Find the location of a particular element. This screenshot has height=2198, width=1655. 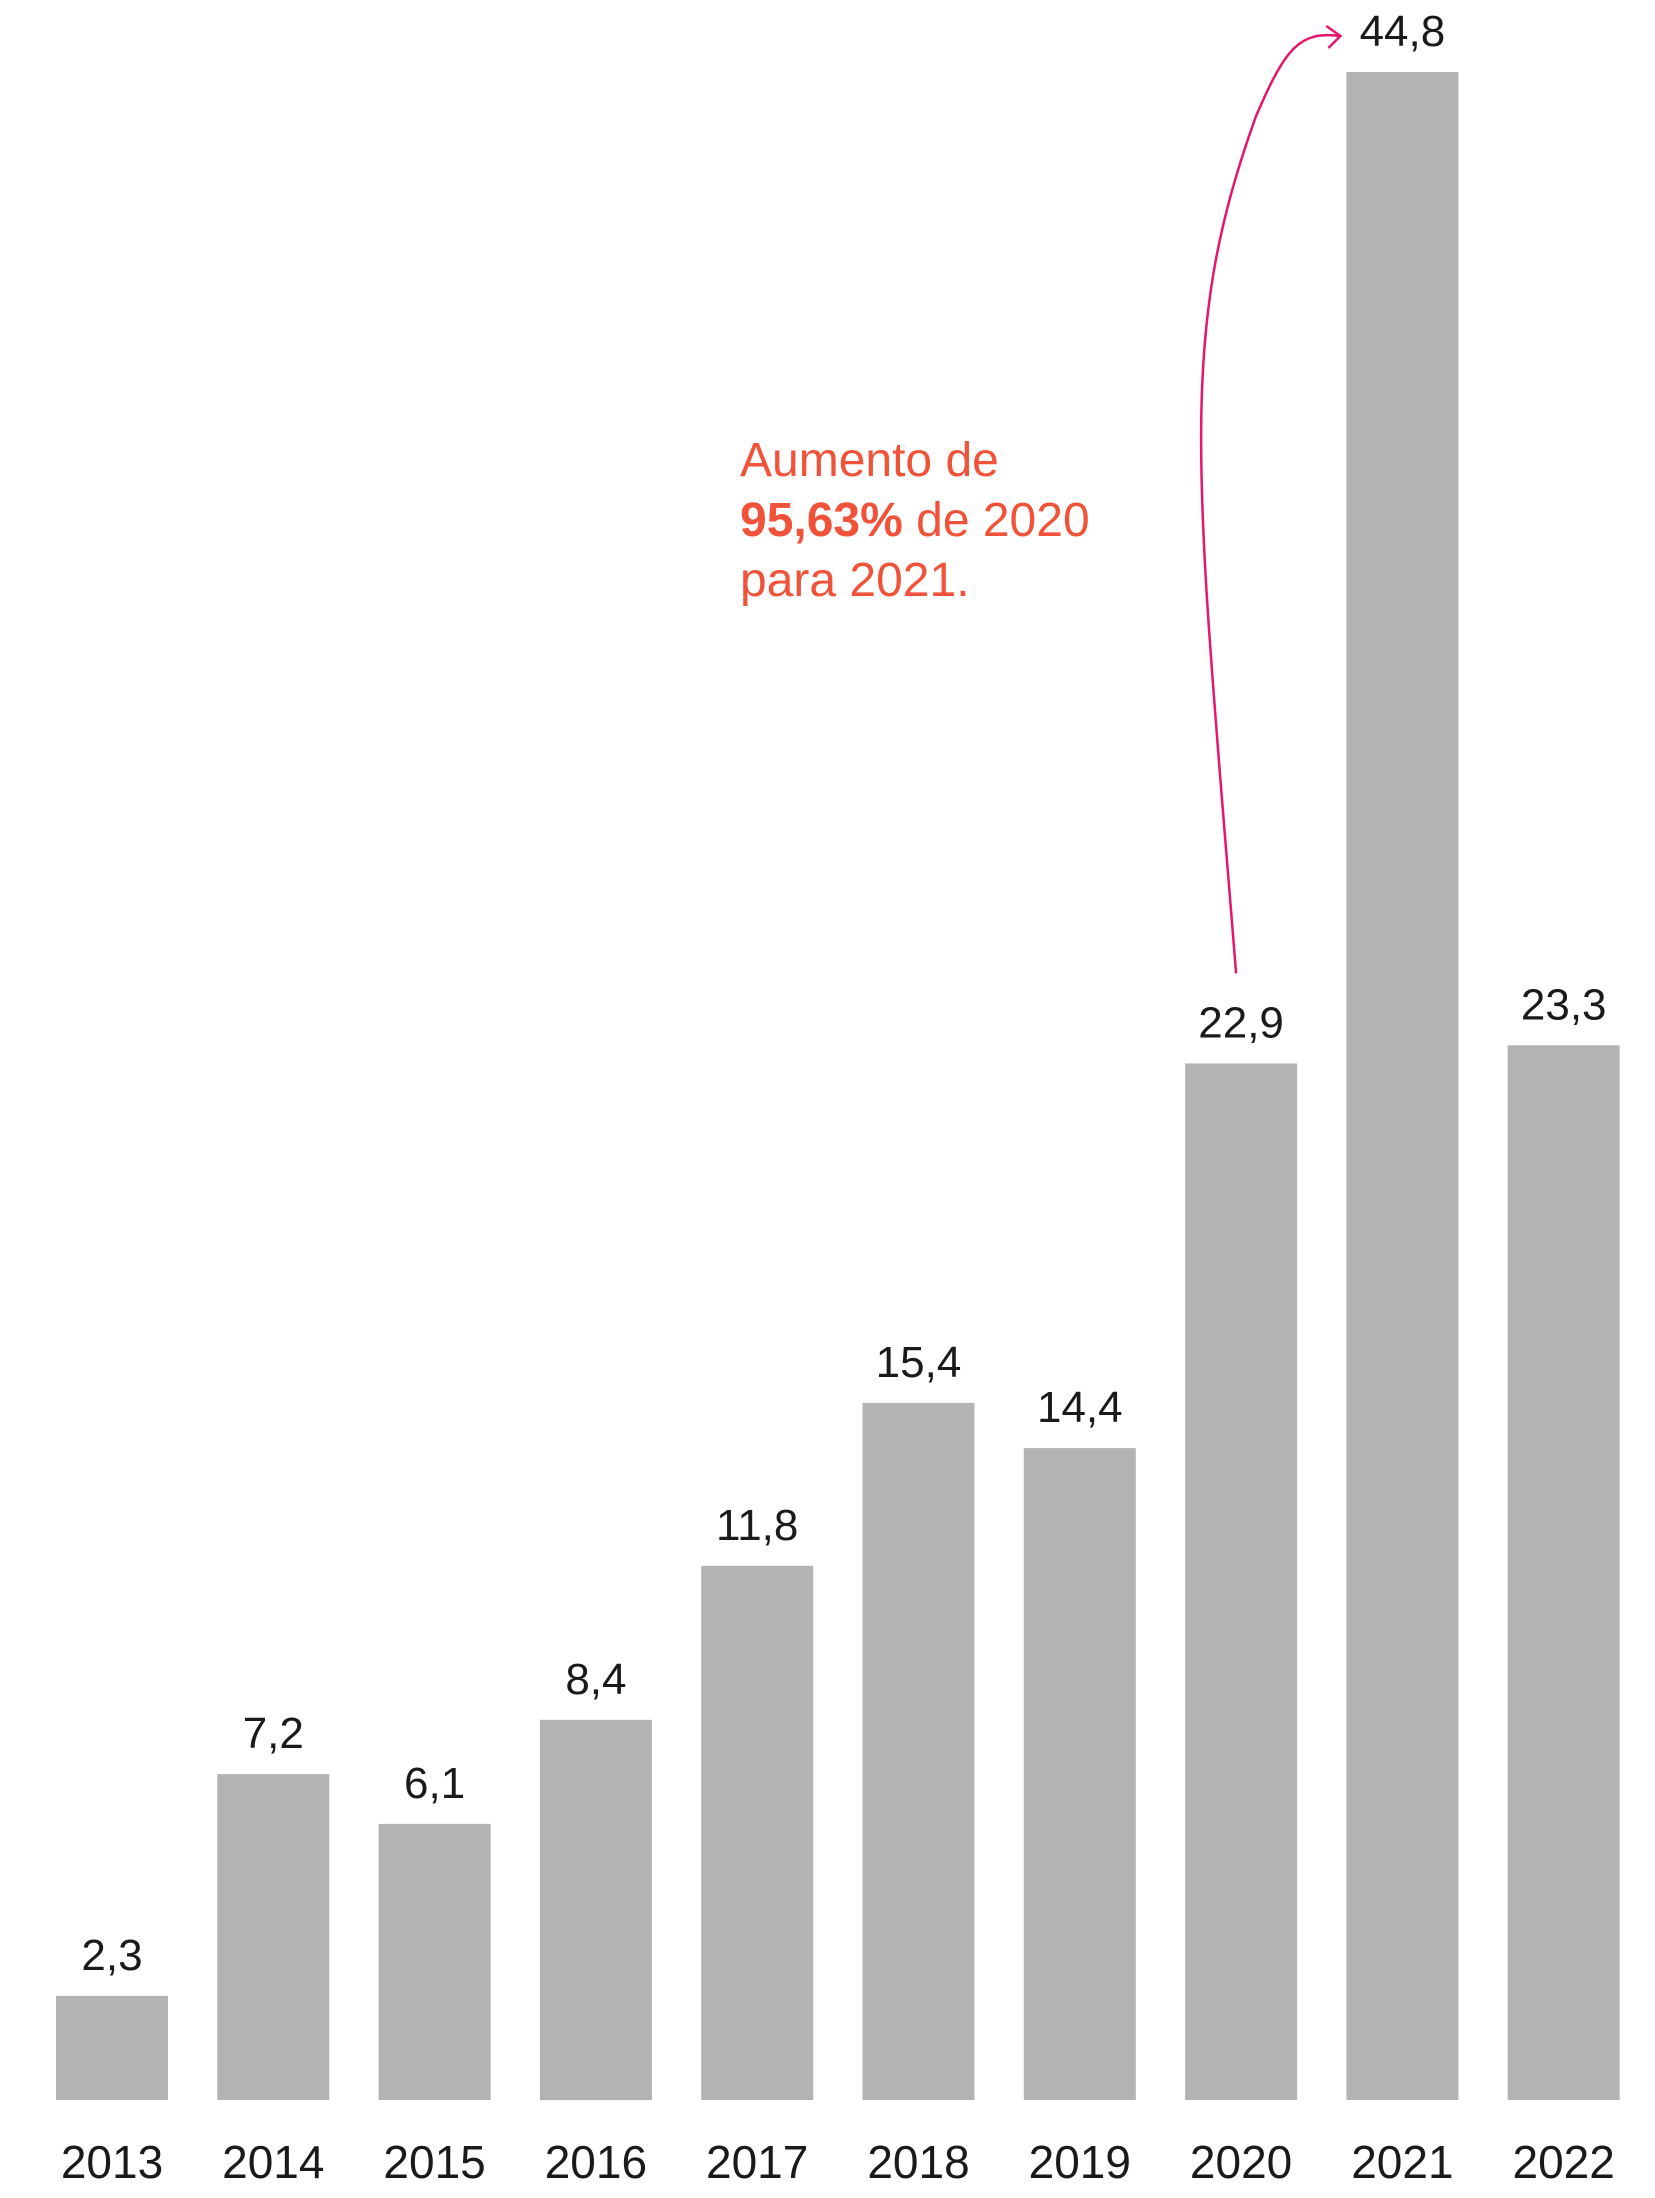

bar-2017 is located at coordinates (757, 1832).